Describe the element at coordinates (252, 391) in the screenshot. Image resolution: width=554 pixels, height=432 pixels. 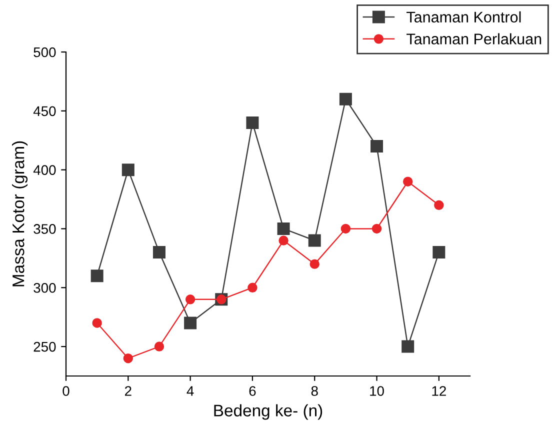
I see `x-tick-label: 6` at that location.